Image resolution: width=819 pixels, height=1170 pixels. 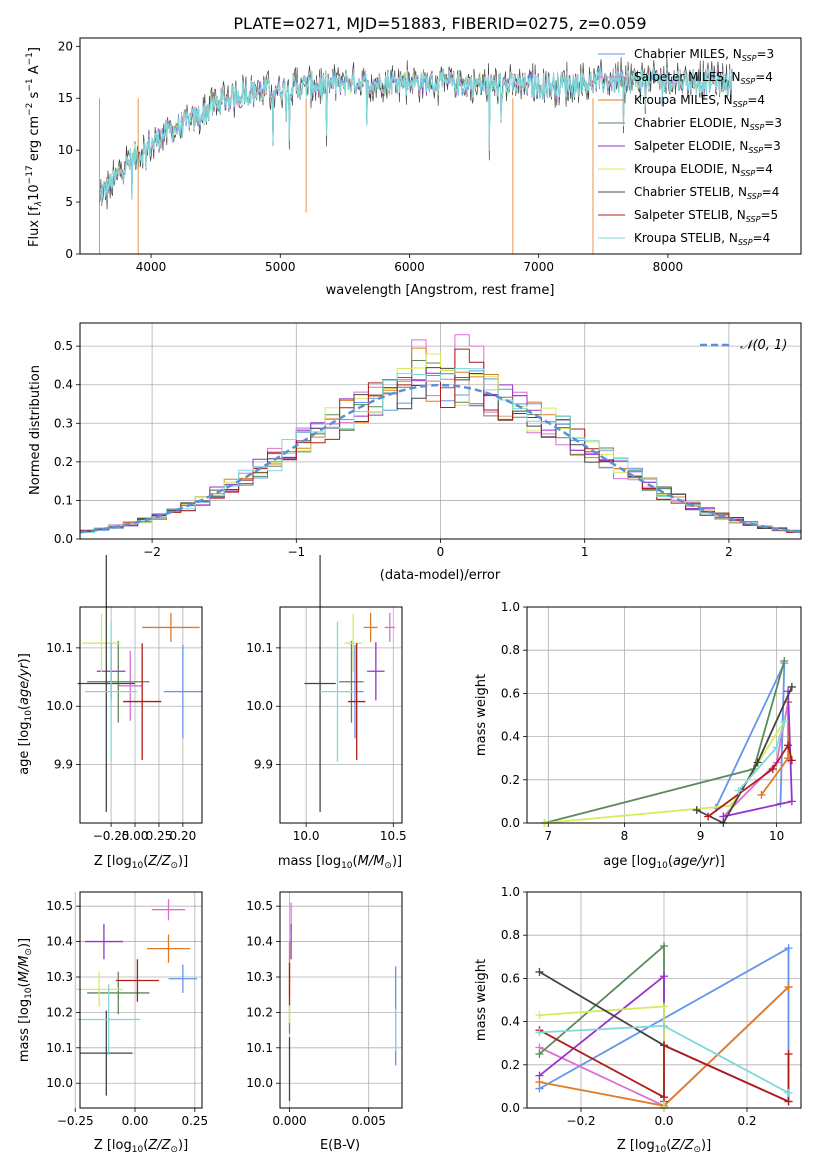 What do you see at coordinates (481, 1000) in the screenshot?
I see `weight-vs-Z-ylabel: mass weight` at bounding box center [481, 1000].